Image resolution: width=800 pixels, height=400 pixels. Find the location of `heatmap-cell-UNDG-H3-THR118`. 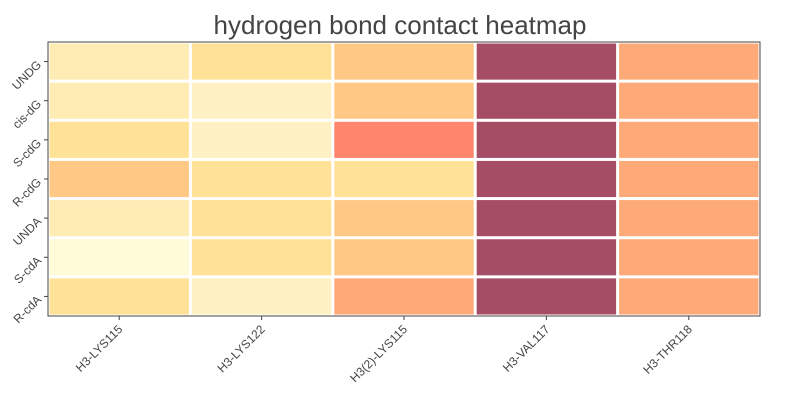

heatmap-cell-UNDG-H3-THR118 is located at coordinates (689, 61).